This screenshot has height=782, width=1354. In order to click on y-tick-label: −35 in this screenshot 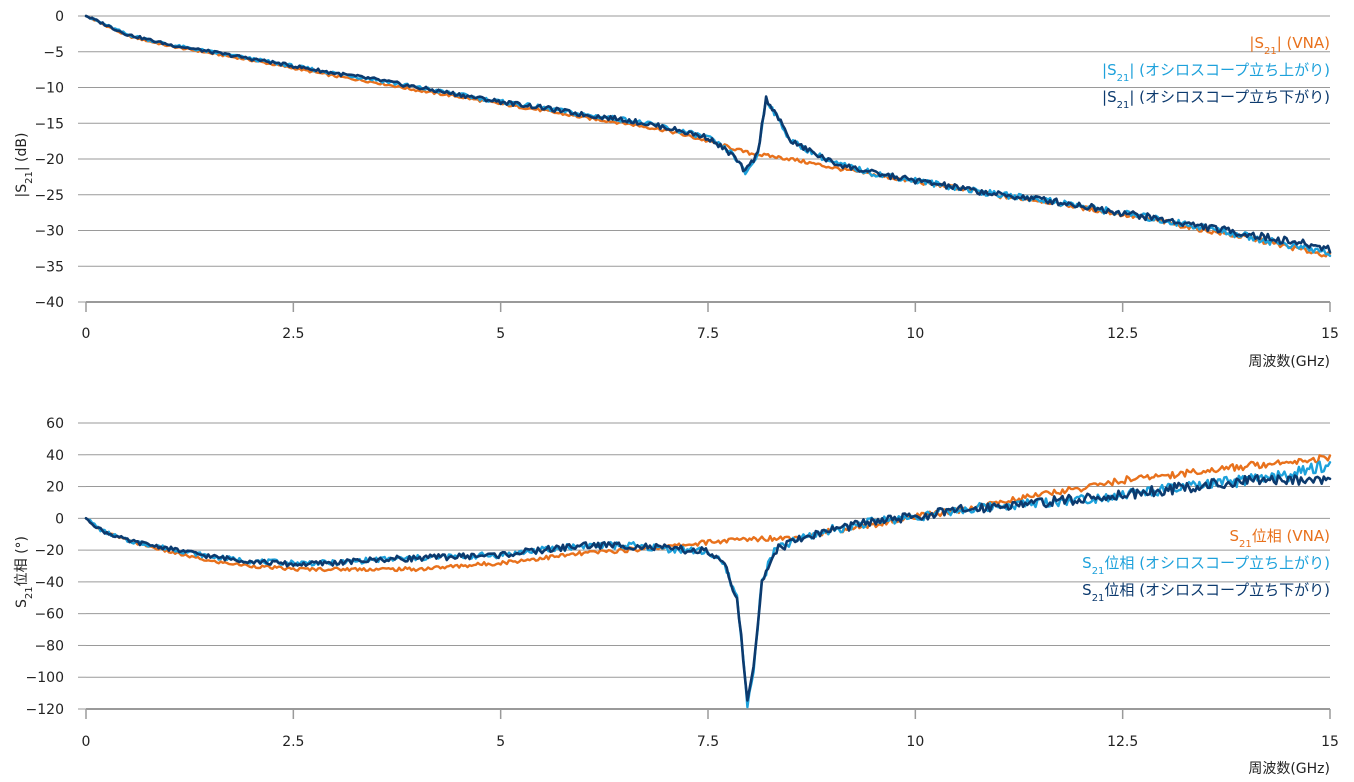, I will do `click(49, 267)`.